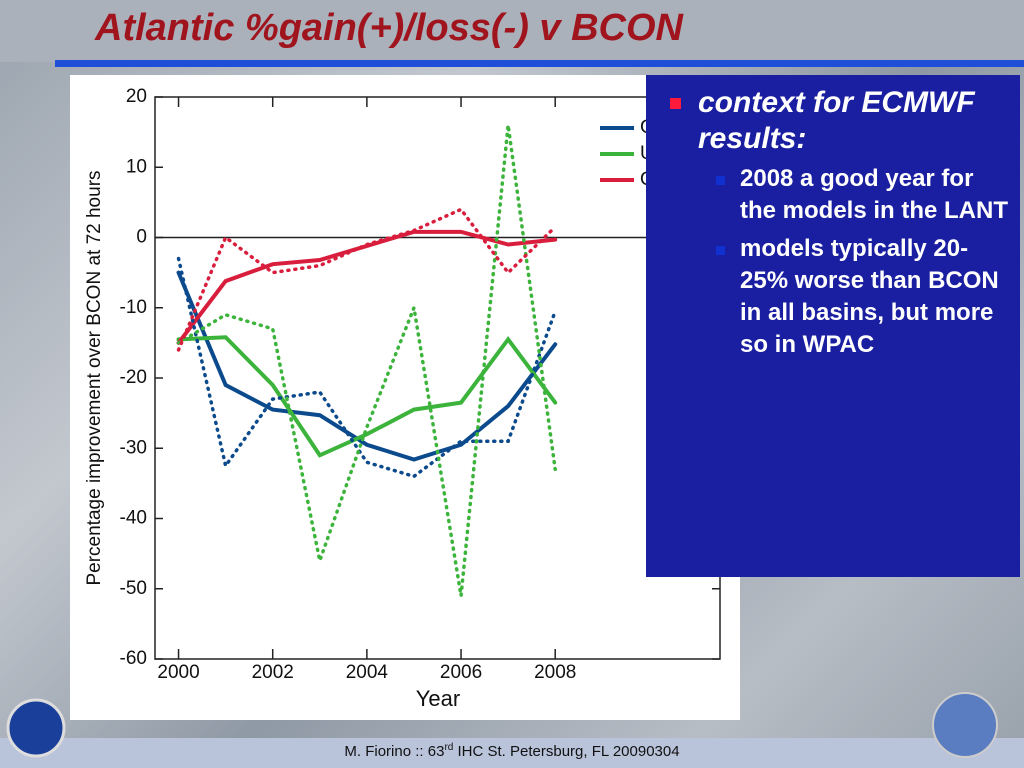  What do you see at coordinates (367, 672) in the screenshot?
I see `x-tick-label: 2004` at bounding box center [367, 672].